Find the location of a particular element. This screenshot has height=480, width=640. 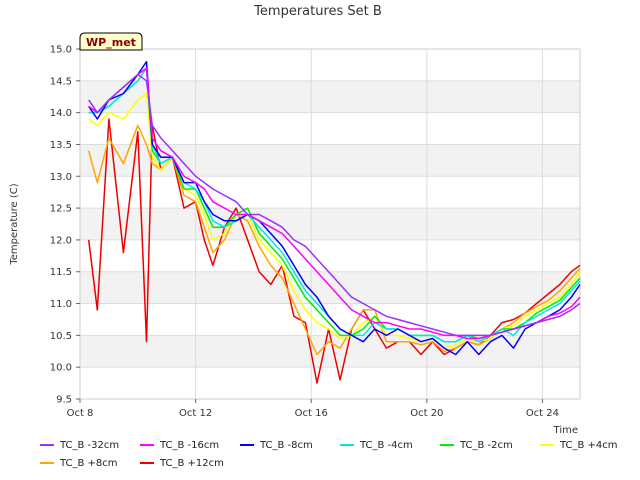

y-tick-label: 14.0 is located at coordinates (61, 113).